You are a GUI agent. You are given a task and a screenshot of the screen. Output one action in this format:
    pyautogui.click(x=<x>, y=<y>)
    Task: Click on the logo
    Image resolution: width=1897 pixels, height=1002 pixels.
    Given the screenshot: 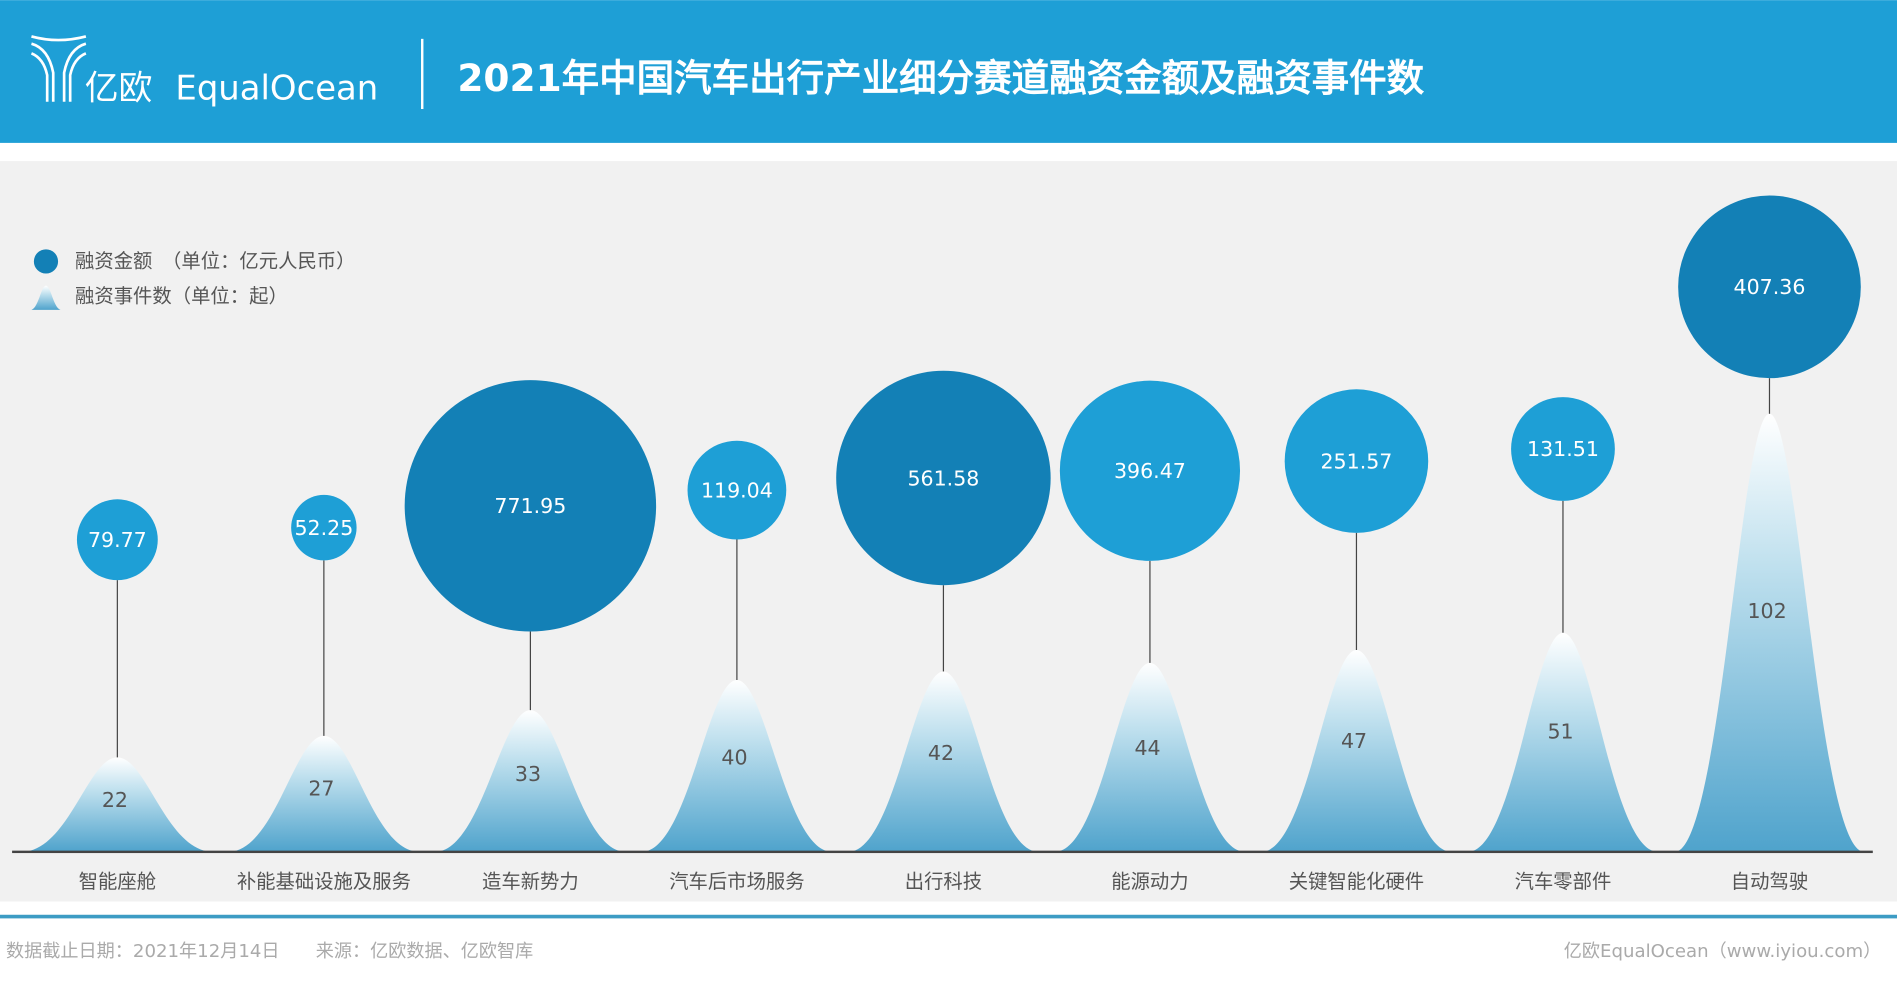 What is the action you would take?
    pyautogui.click(x=58, y=68)
    